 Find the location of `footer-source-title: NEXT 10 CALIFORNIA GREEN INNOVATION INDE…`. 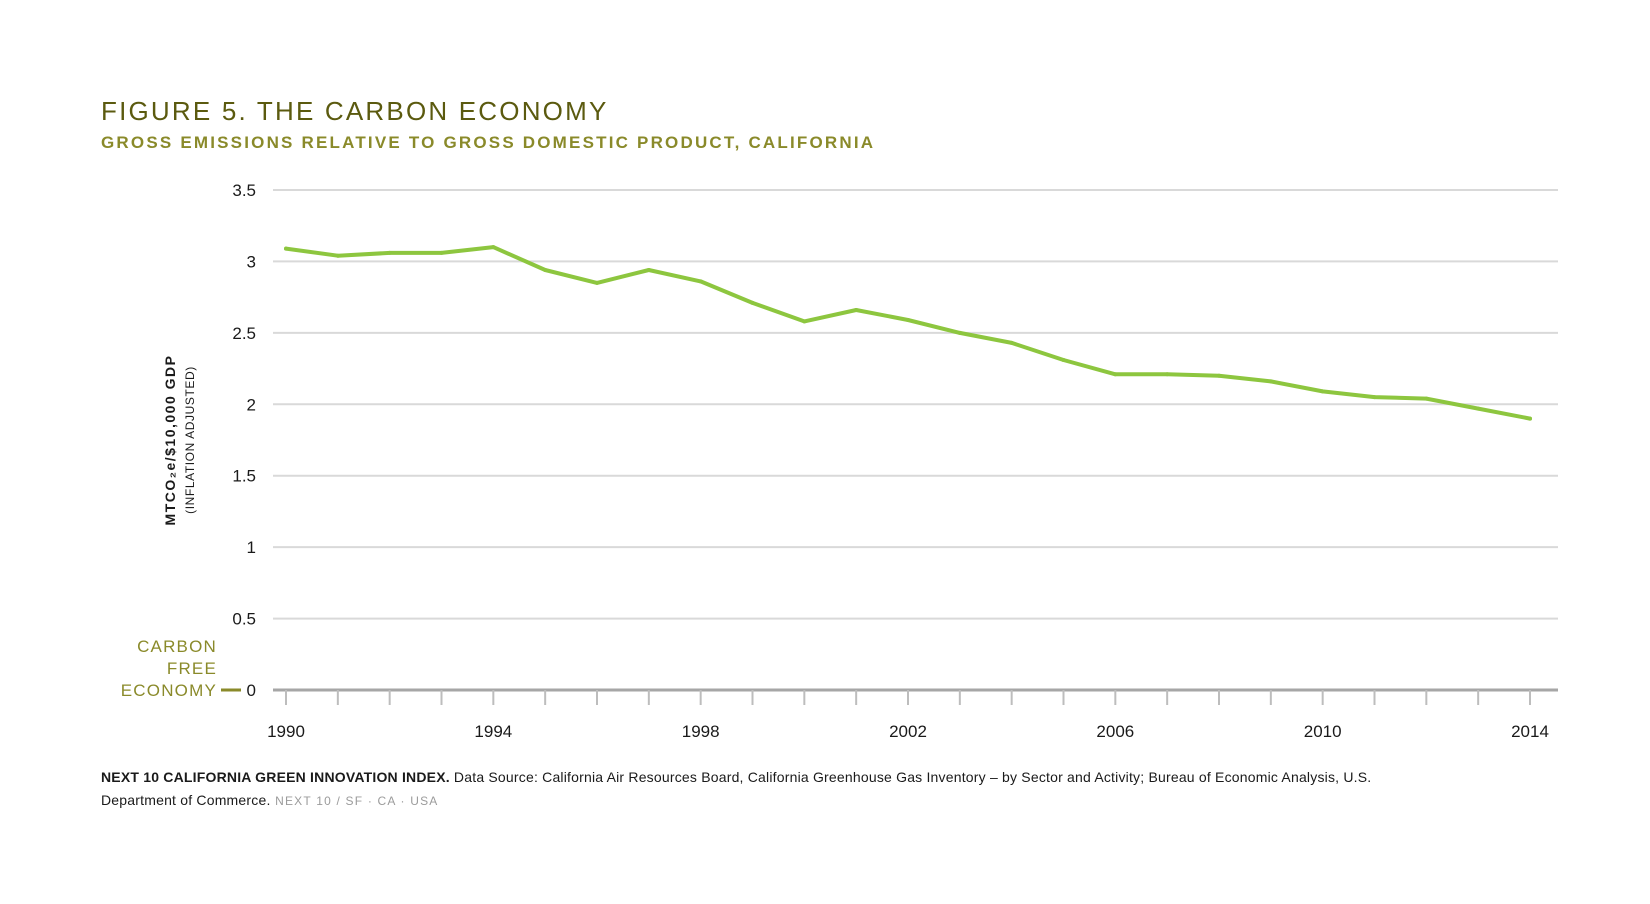

footer-source-title: NEXT 10 CALIFORNIA GREEN INNOVATION INDE… is located at coordinates (275, 777).